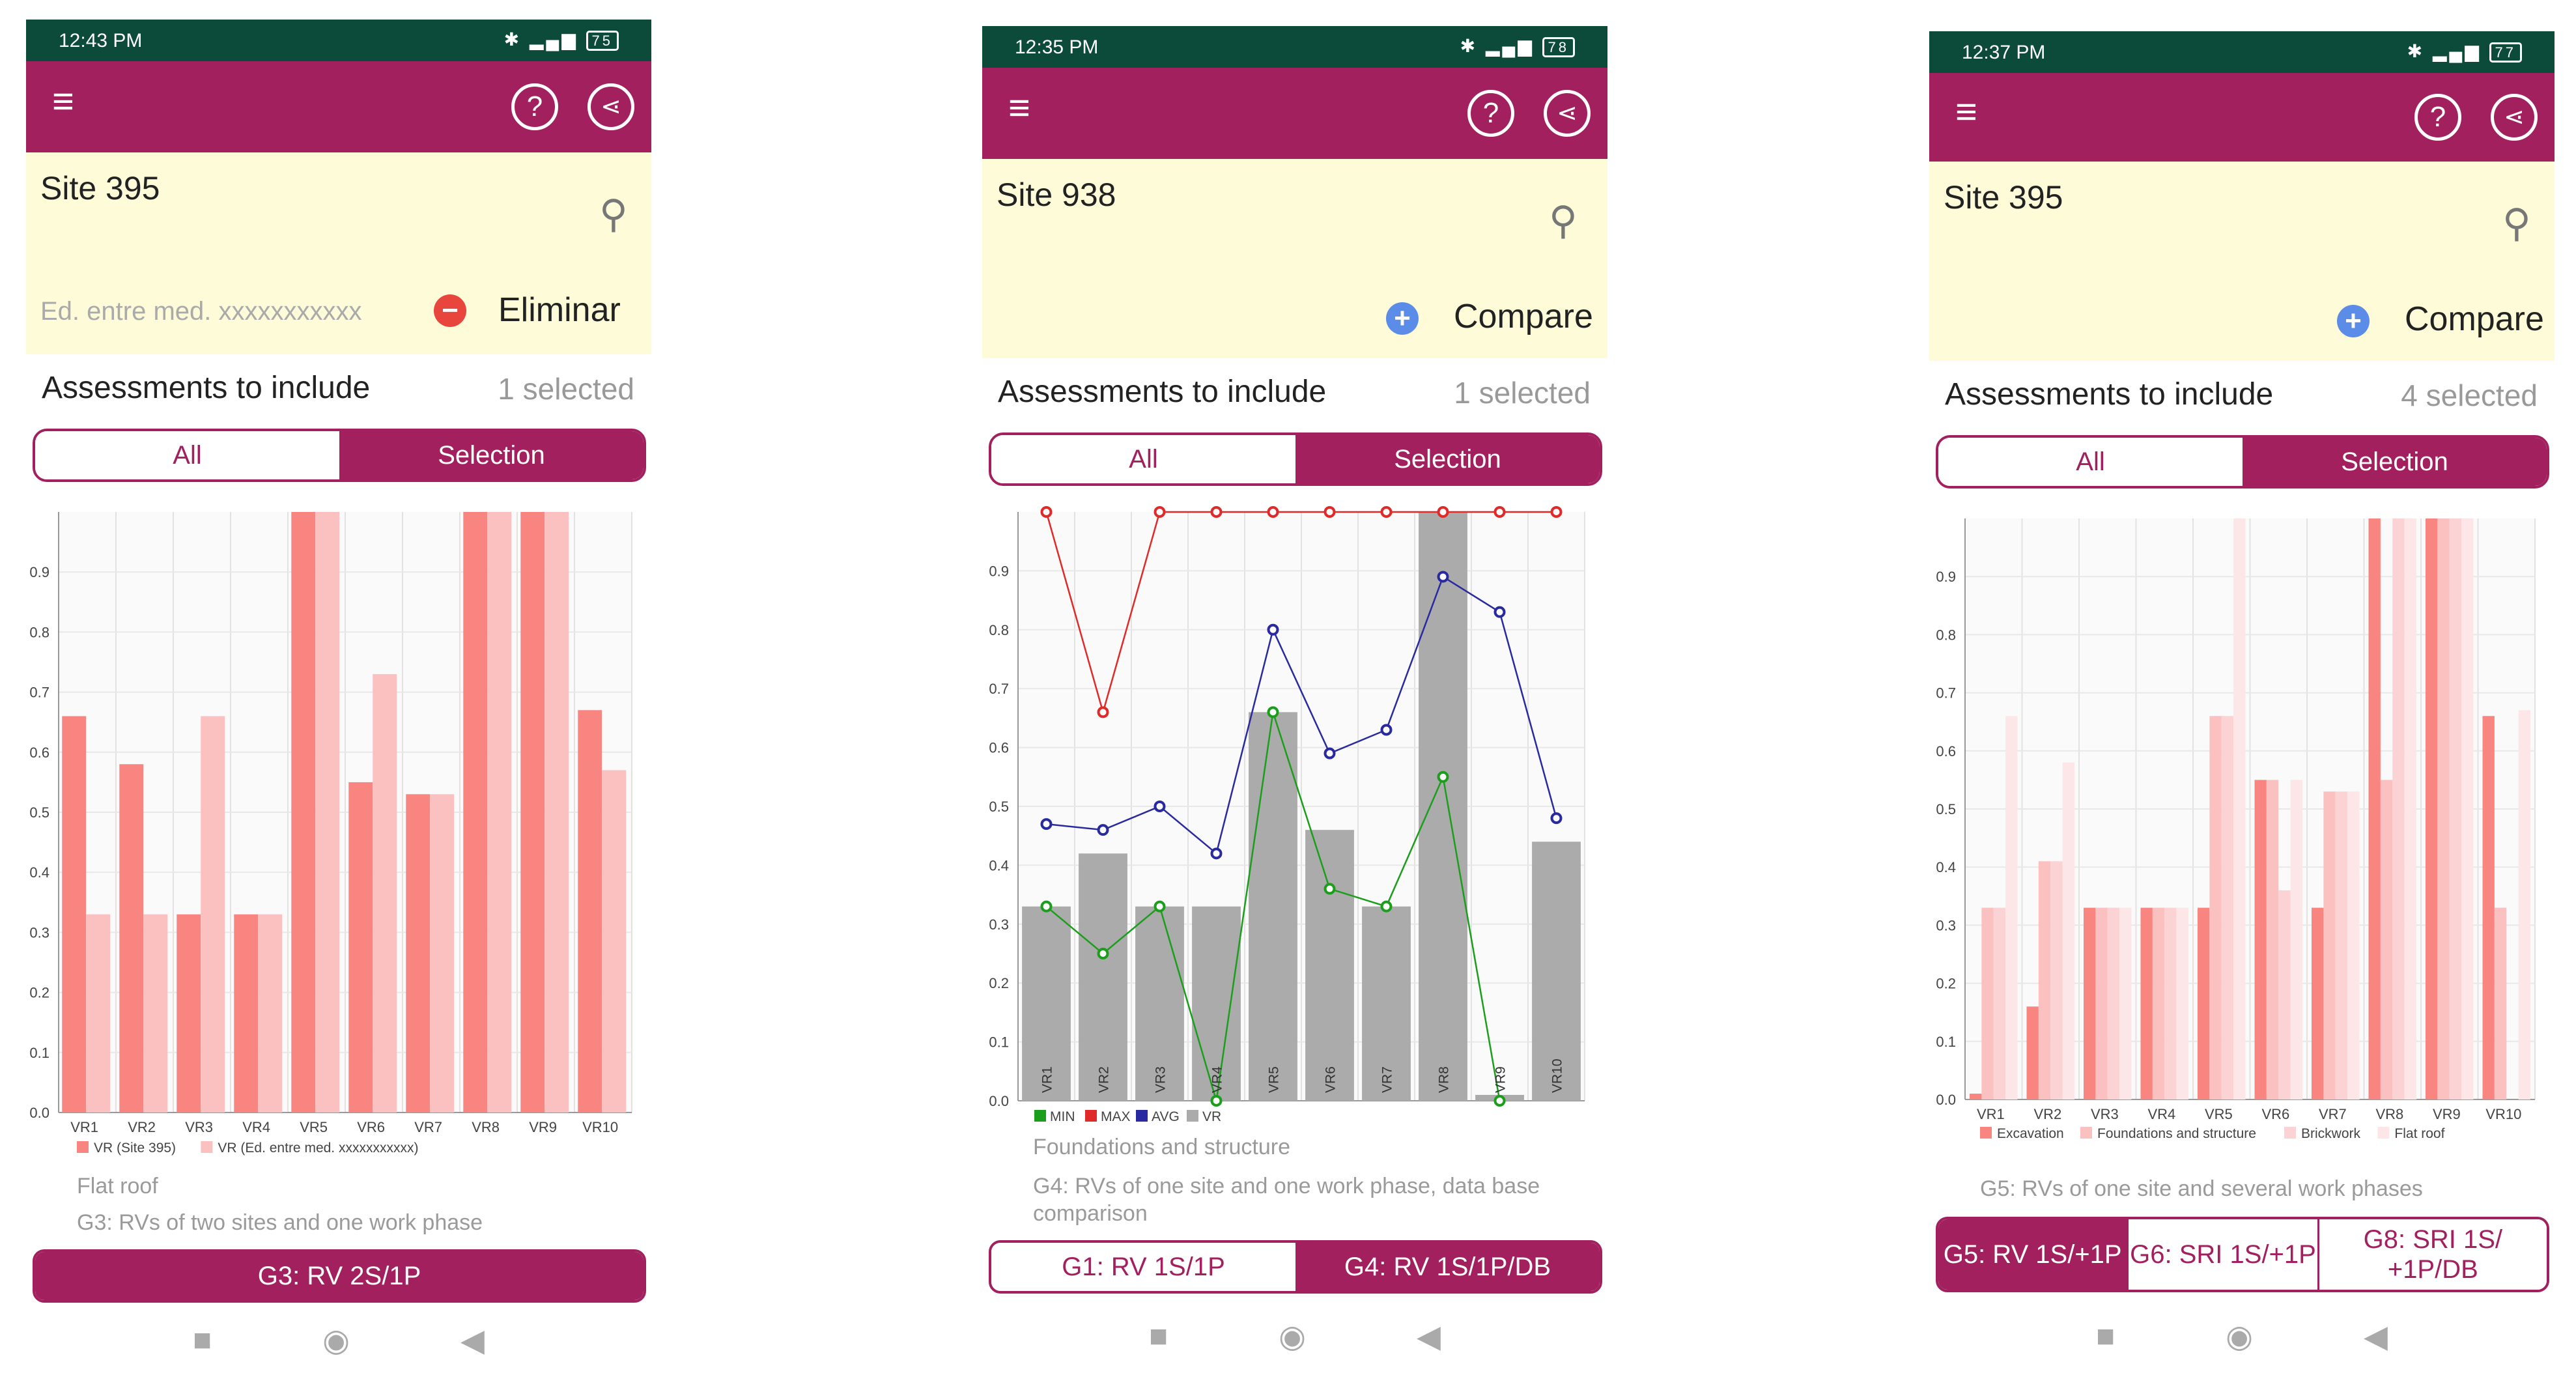  Describe the element at coordinates (999, 1042) in the screenshot. I see `y-tick-label: 0.1` at that location.